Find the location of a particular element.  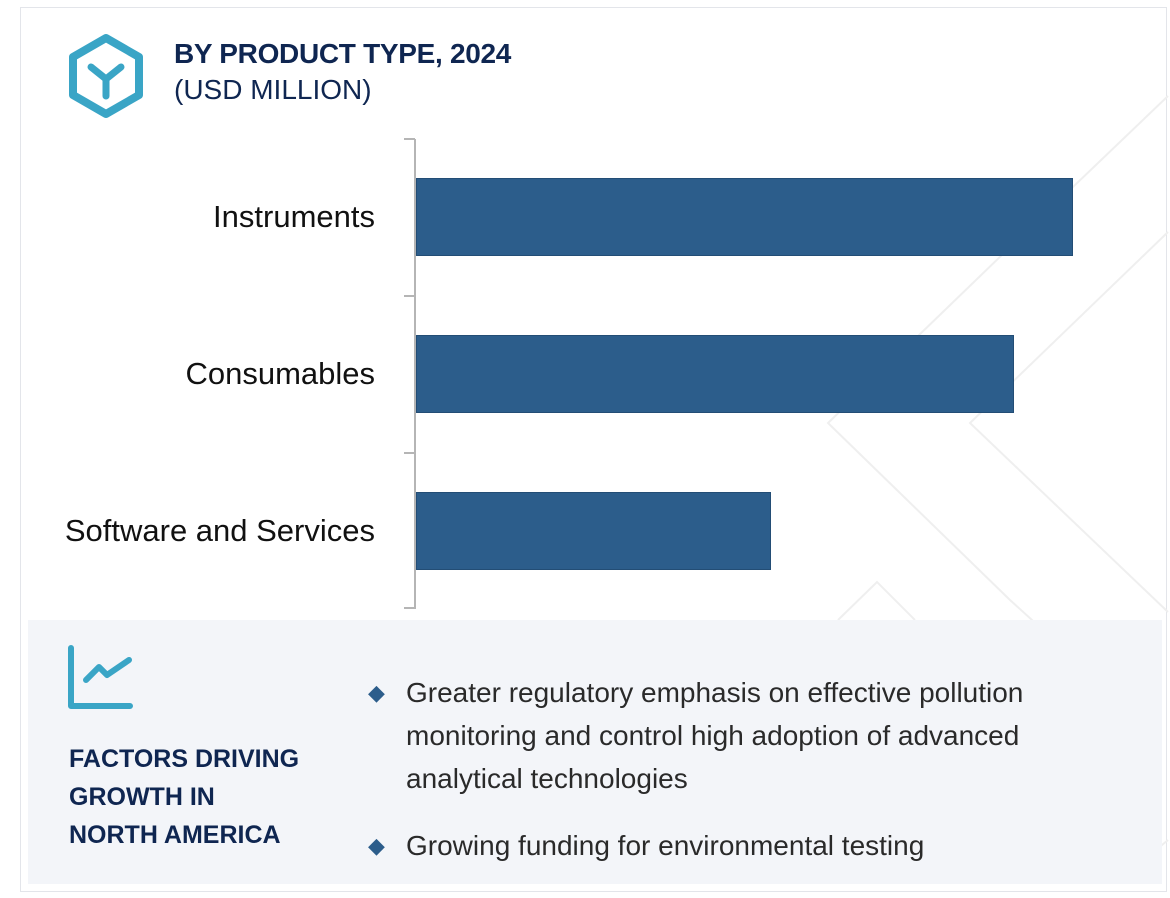

factors-title: FACTORS DRIVING GROWTH IN NORTH AMERICA is located at coordinates (184, 797).